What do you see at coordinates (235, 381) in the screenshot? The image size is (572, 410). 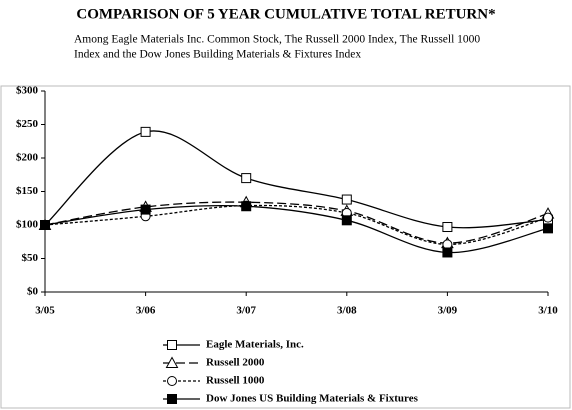 I see `legend-label: Russell 1000` at bounding box center [235, 381].